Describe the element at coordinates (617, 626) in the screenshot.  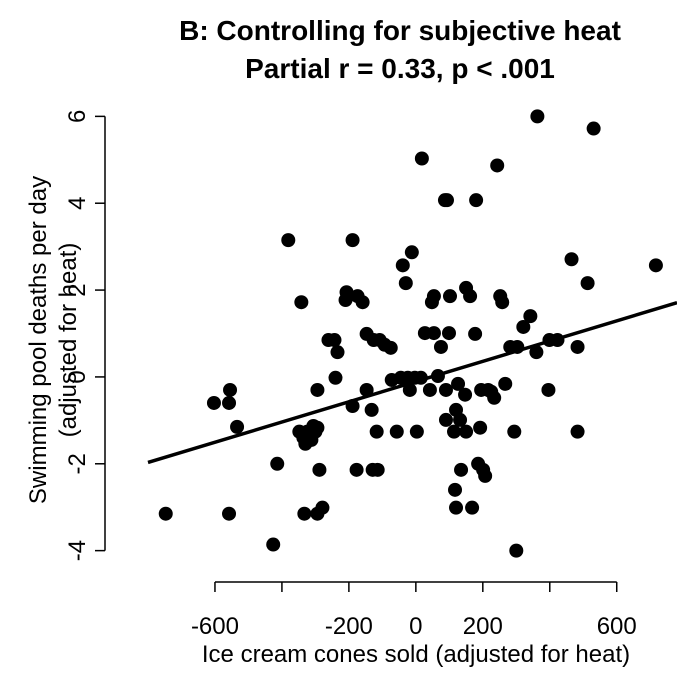
I see `x-tick-label: 600` at that location.